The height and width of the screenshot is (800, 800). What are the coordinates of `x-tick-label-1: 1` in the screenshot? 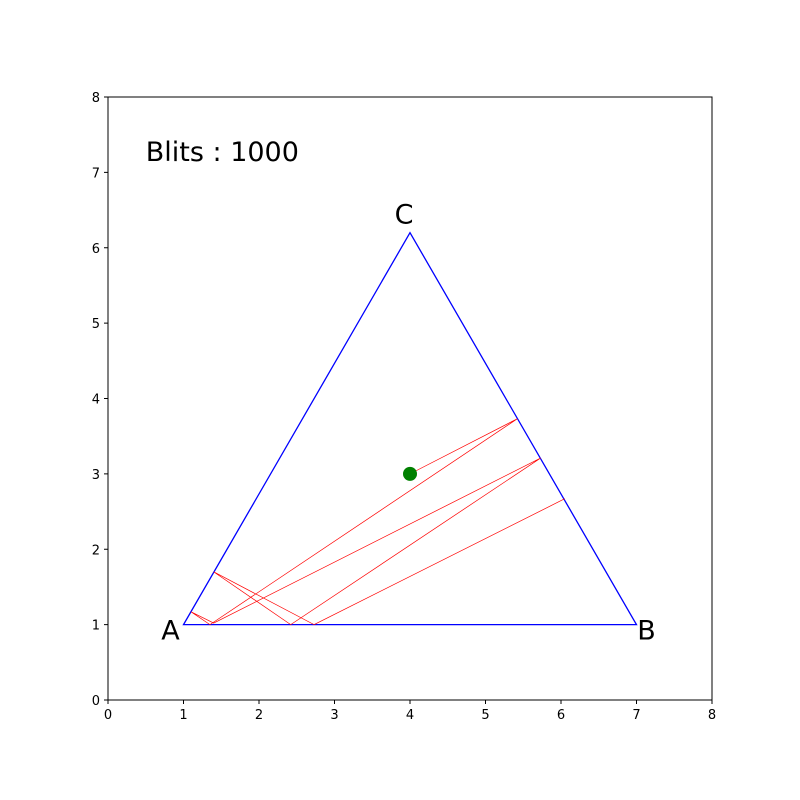 It's located at (183, 715).